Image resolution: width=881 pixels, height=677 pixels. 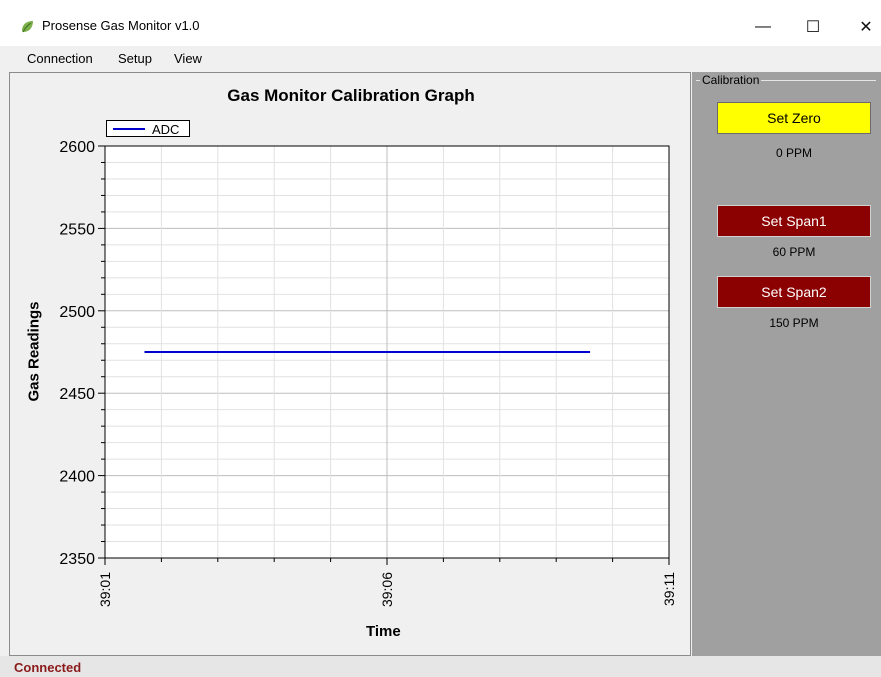 I want to click on y-tick-label: 2350, so click(x=77, y=559).